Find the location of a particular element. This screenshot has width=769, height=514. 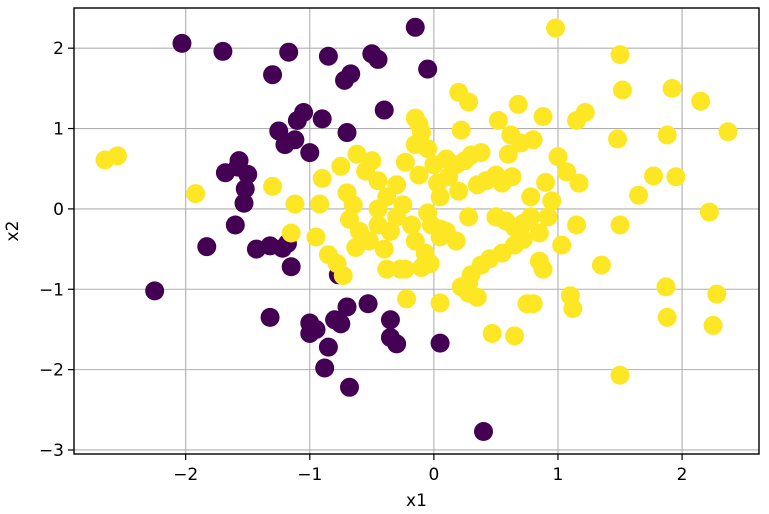

y-tick-label: 2 is located at coordinates (58, 49).